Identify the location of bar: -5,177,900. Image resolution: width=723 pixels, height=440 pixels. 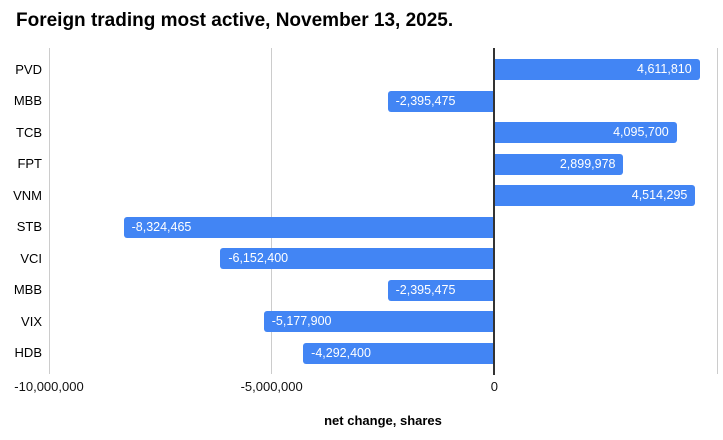
(379, 322).